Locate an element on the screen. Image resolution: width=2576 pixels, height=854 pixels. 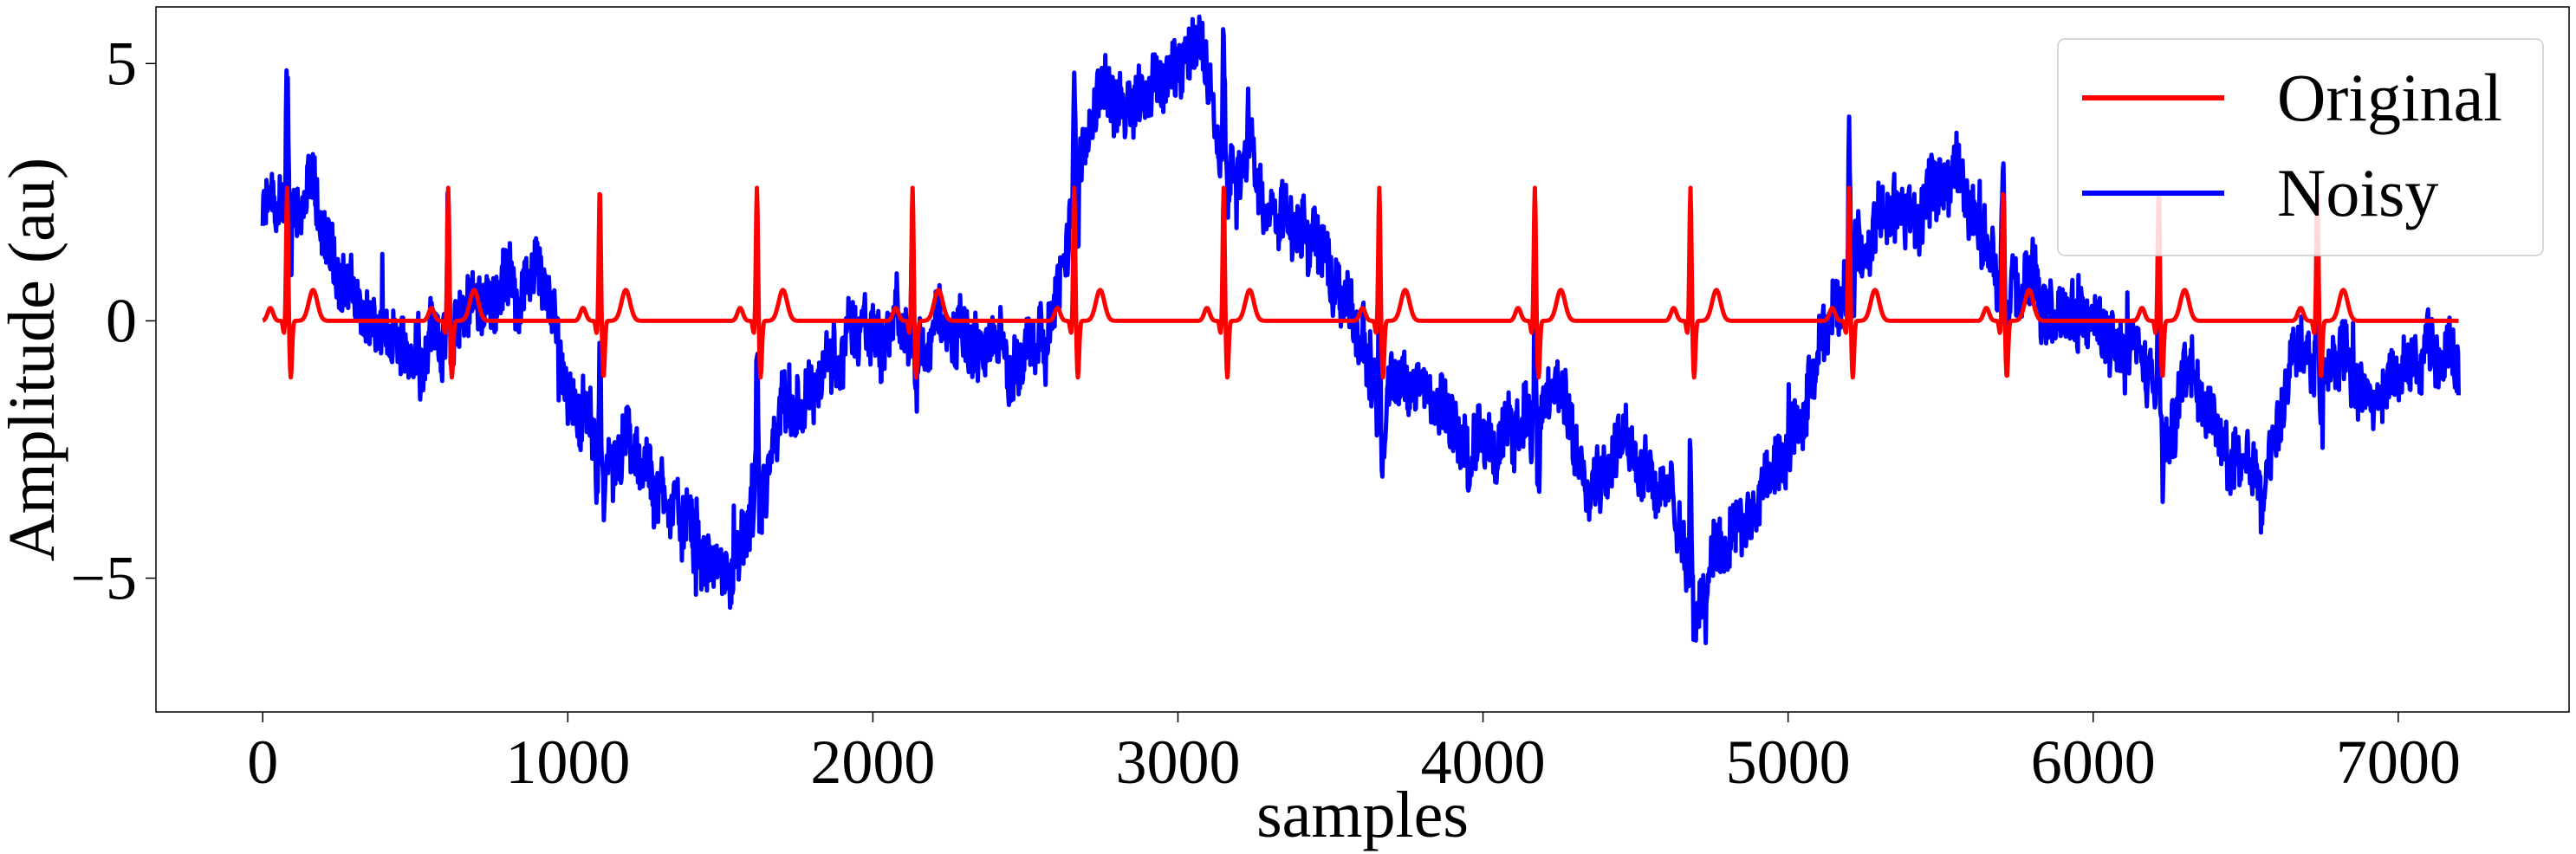
y-axis-ticks: 5 0 −5 is located at coordinates (113, 321).